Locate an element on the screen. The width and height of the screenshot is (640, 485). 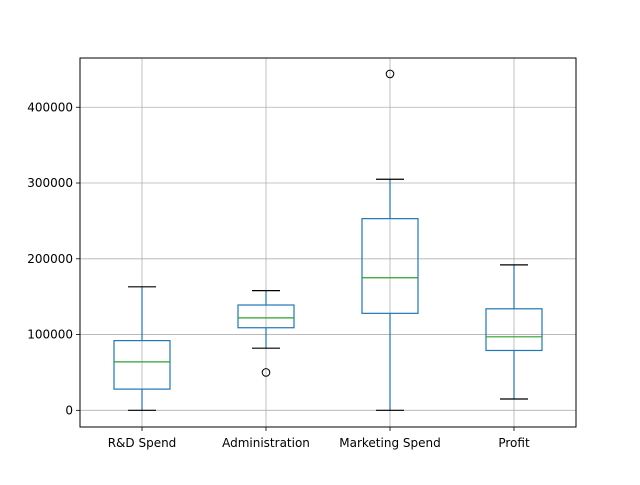
x-tick-label-2: Marketing Spend is located at coordinates (389, 443).